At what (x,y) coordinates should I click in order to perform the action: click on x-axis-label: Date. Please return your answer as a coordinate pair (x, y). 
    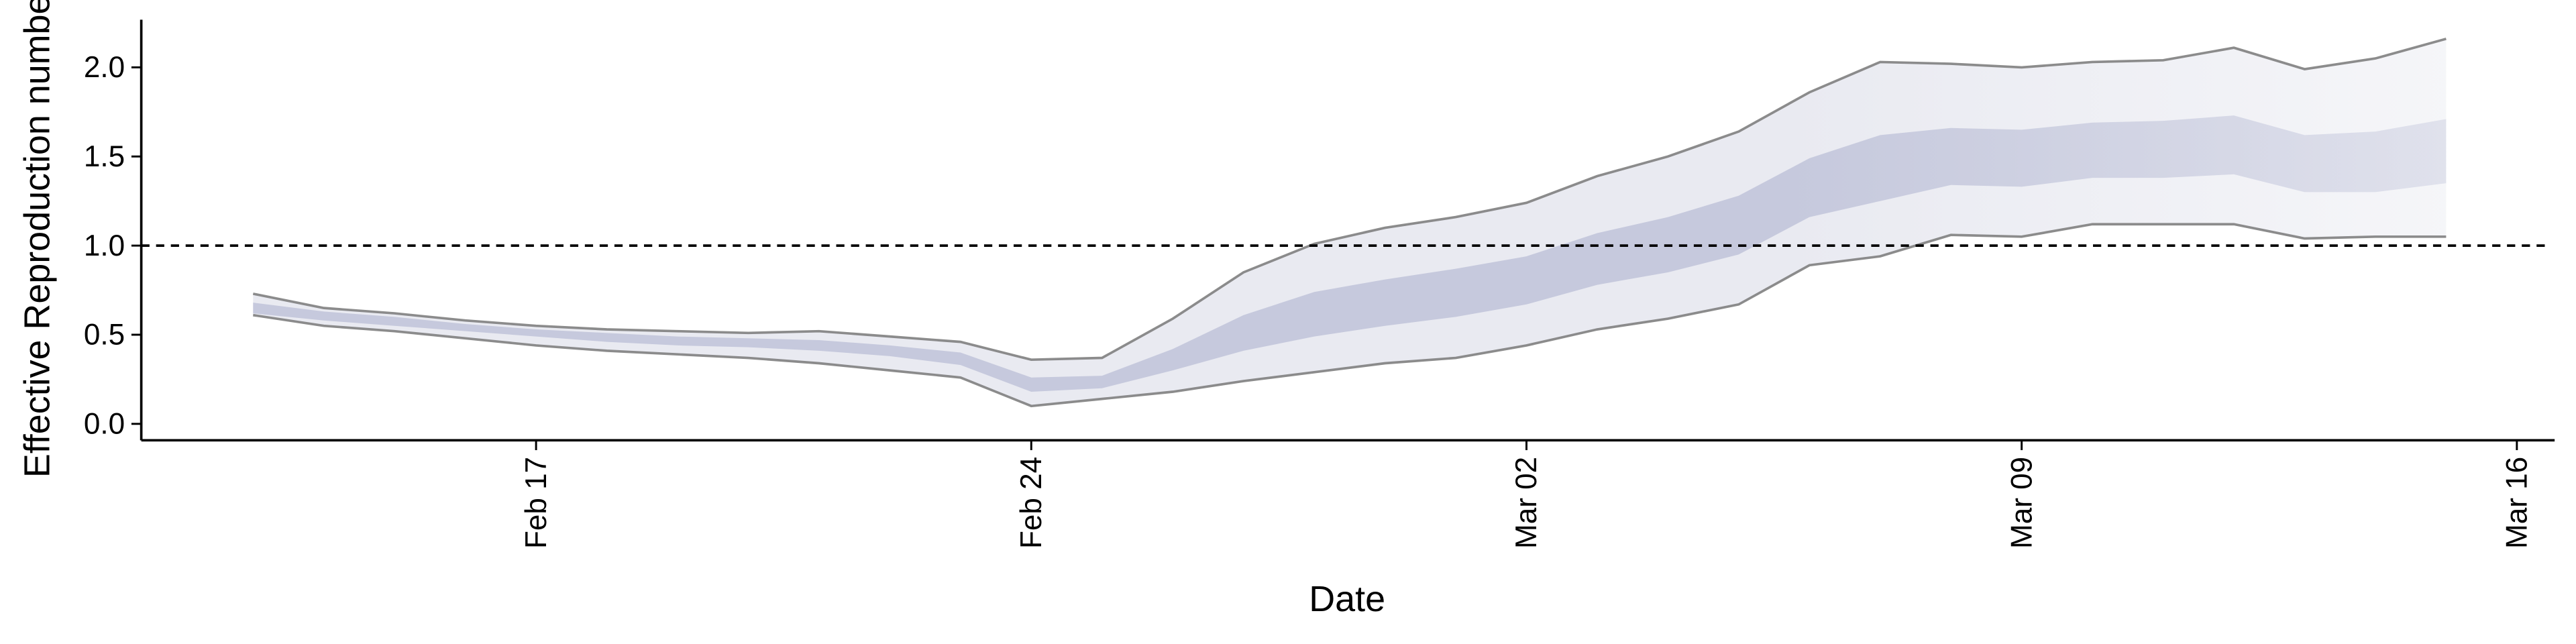
    Looking at the image, I should click on (1347, 599).